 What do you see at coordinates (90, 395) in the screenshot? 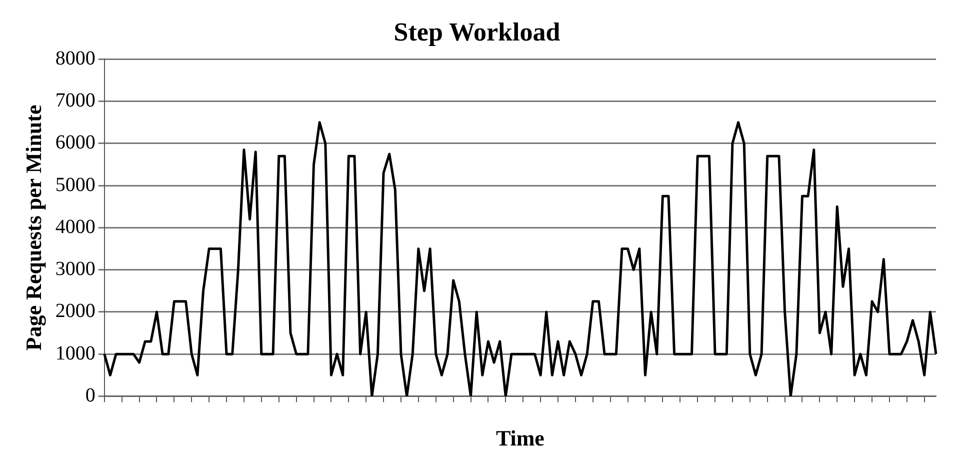
I see `y-tick-label: 0` at bounding box center [90, 395].